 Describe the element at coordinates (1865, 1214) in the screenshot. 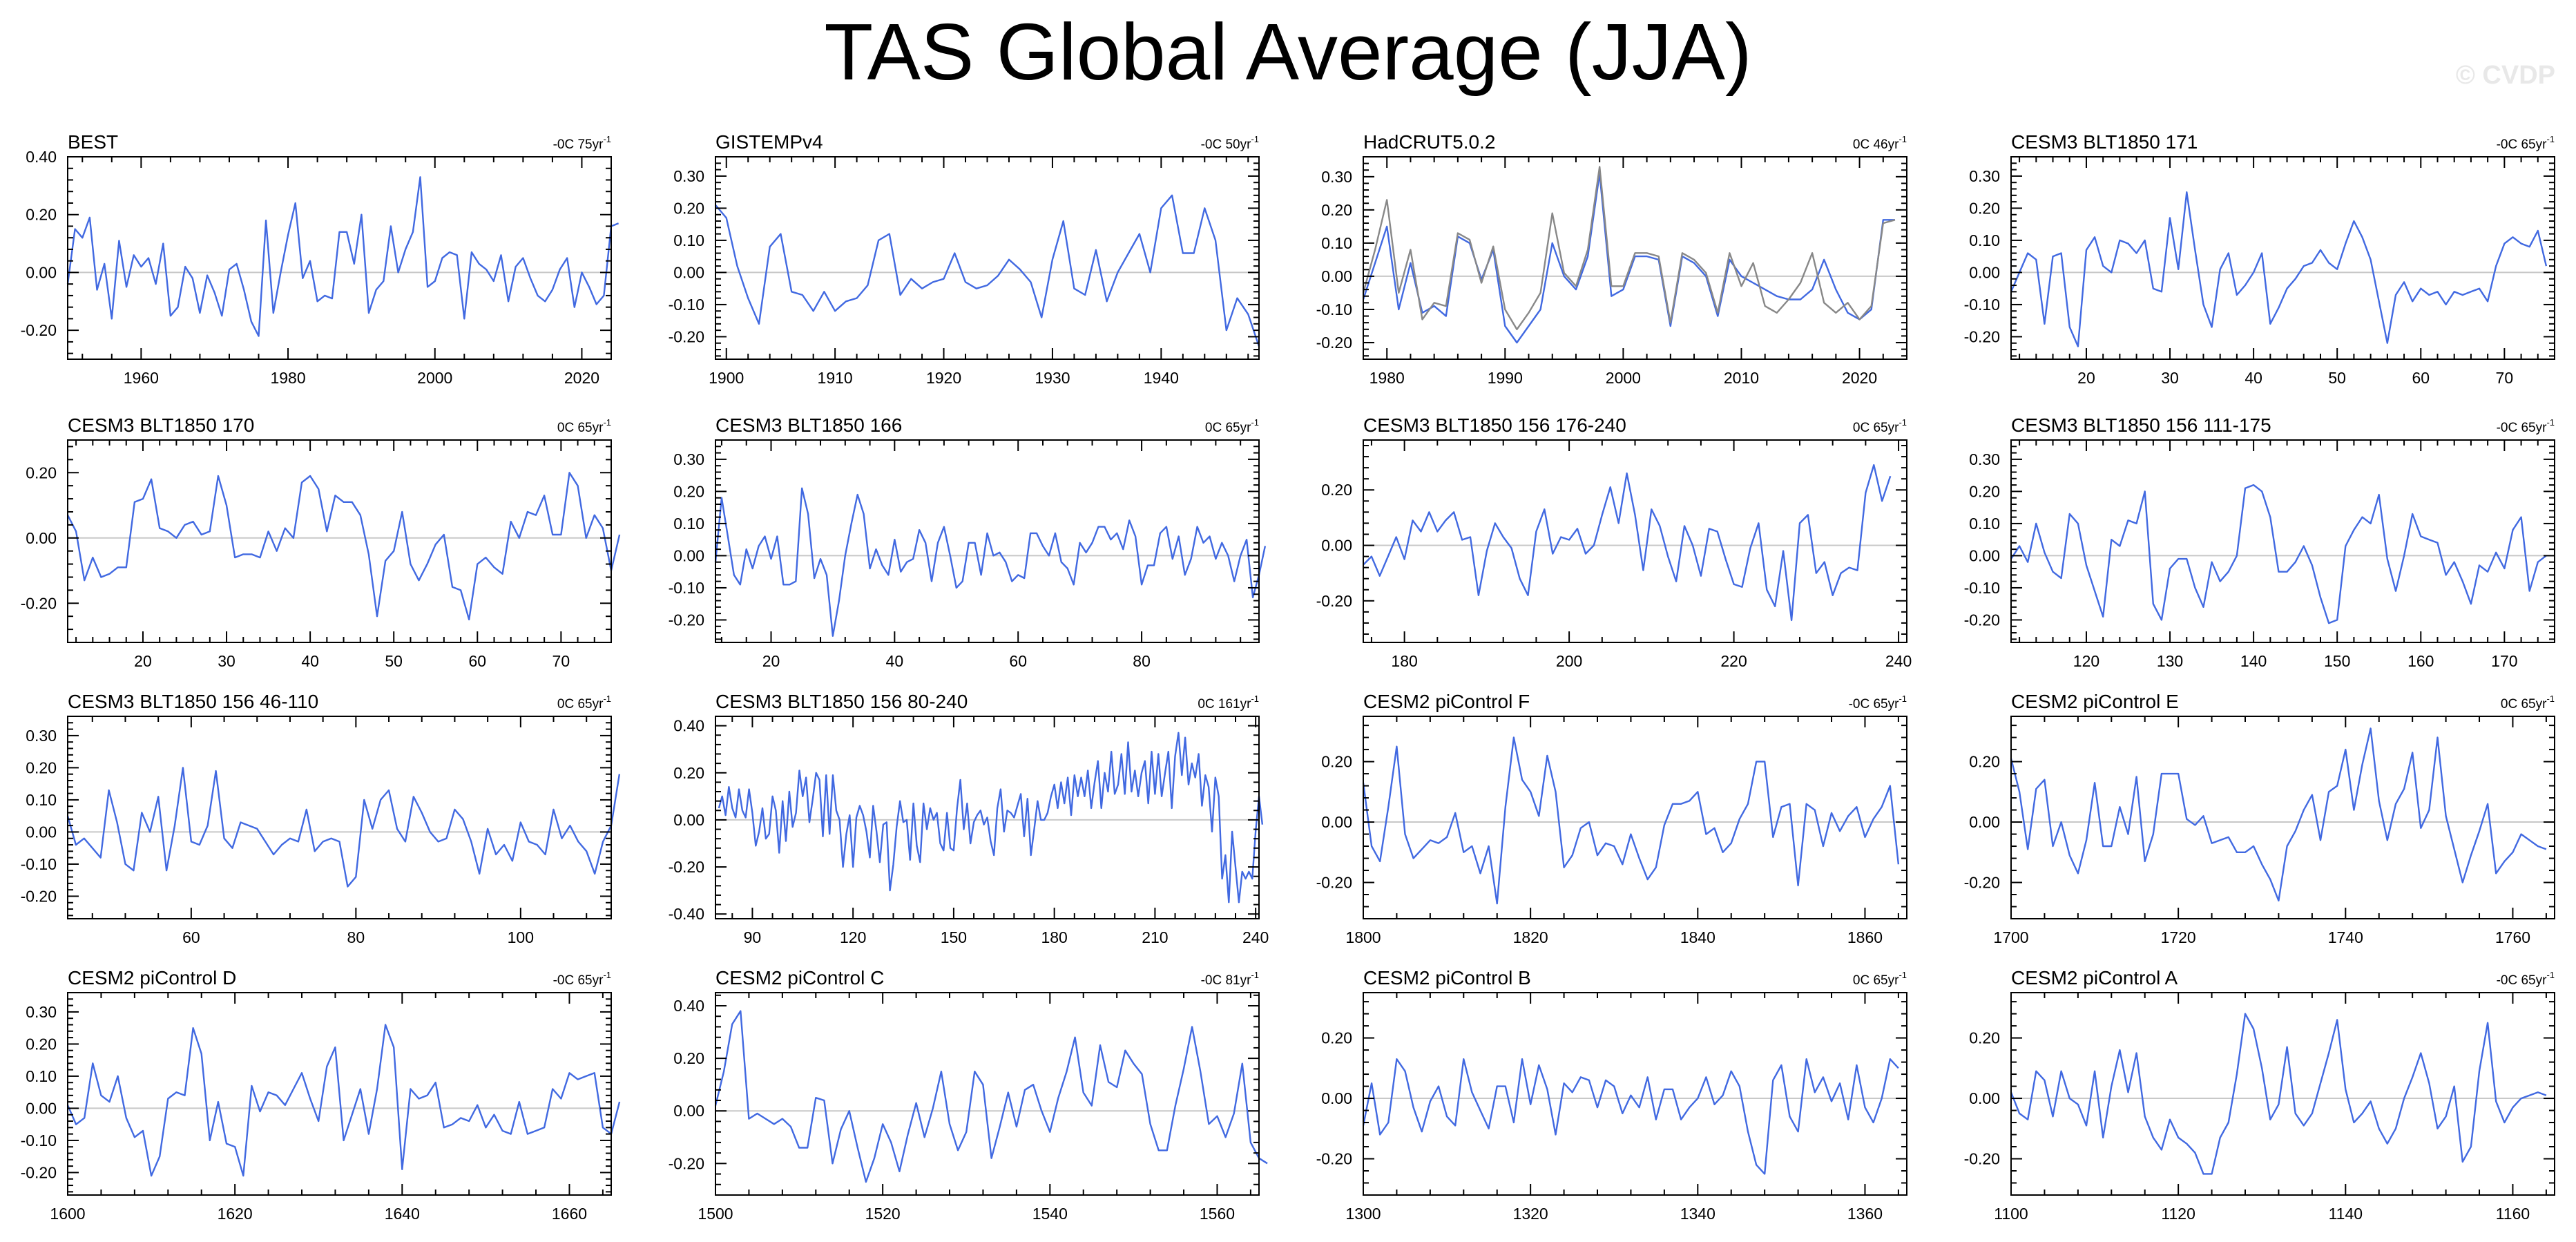

I see `x-tick-label: 1360` at that location.